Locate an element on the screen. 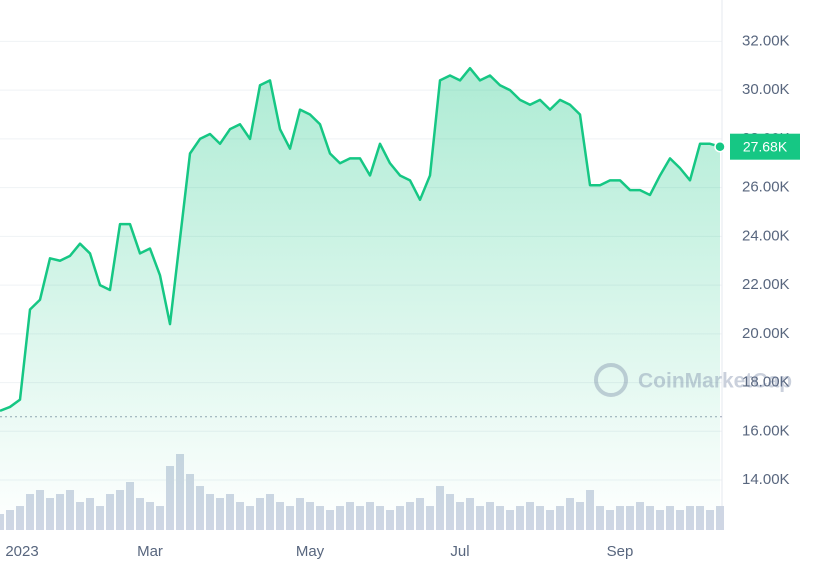 The width and height of the screenshot is (813, 570). x-tick-label: Mar is located at coordinates (150, 551).